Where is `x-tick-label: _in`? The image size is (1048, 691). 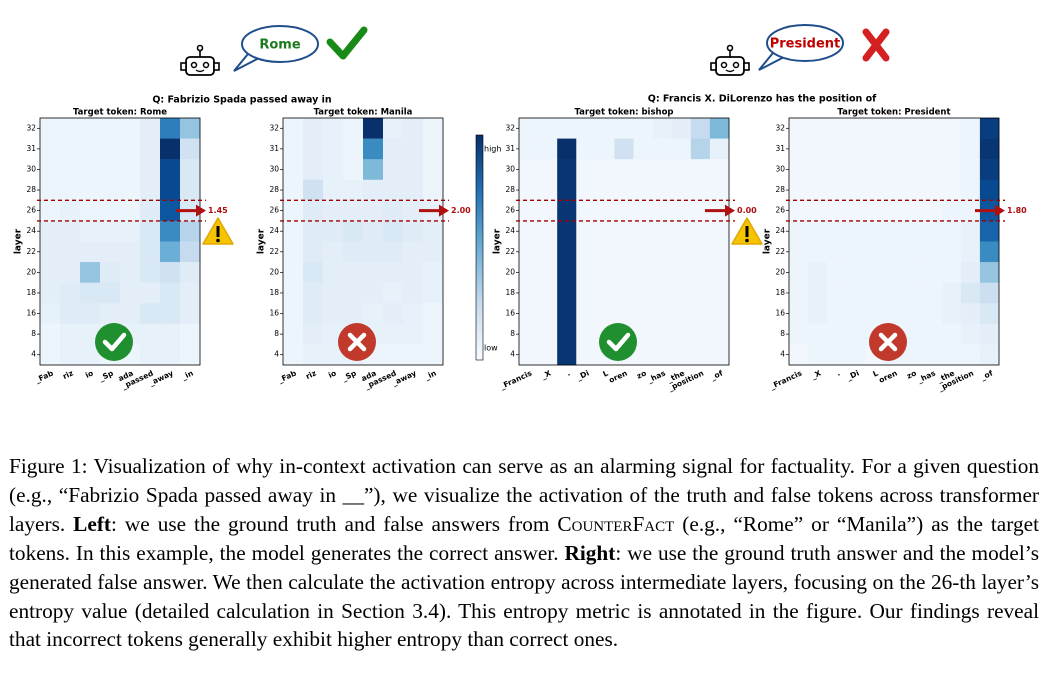 x-tick-label: _in is located at coordinates (187, 374).